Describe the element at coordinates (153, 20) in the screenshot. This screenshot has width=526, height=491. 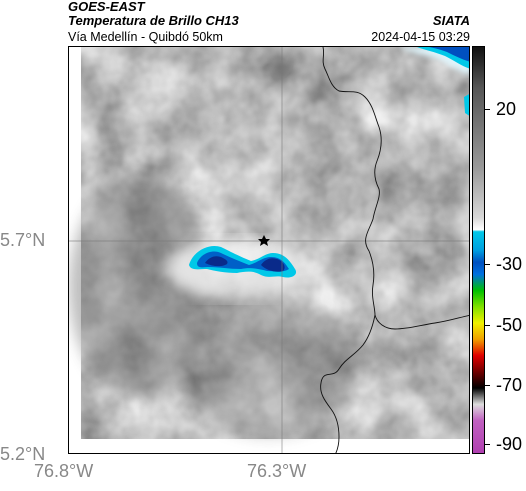
I see `product-title: Temperatura de Brillo CH13` at that location.